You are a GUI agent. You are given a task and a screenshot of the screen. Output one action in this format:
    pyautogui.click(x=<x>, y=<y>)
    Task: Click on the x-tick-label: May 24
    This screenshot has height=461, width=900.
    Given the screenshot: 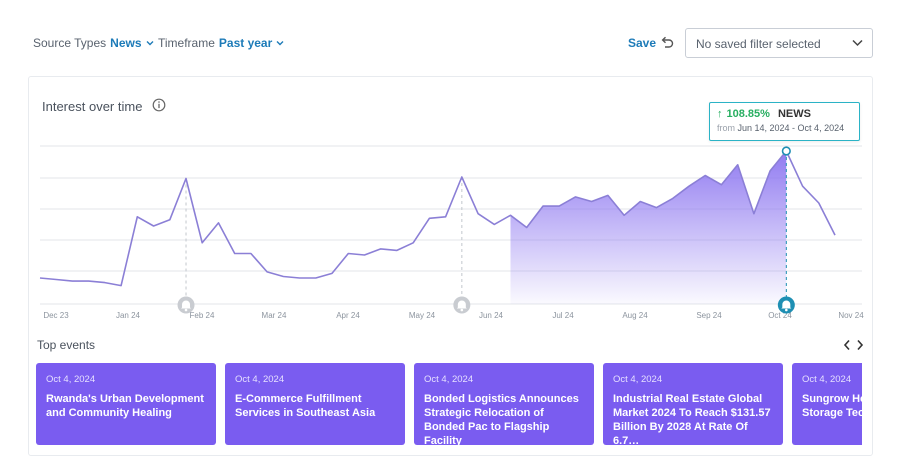 What is the action you would take?
    pyautogui.click(x=422, y=315)
    